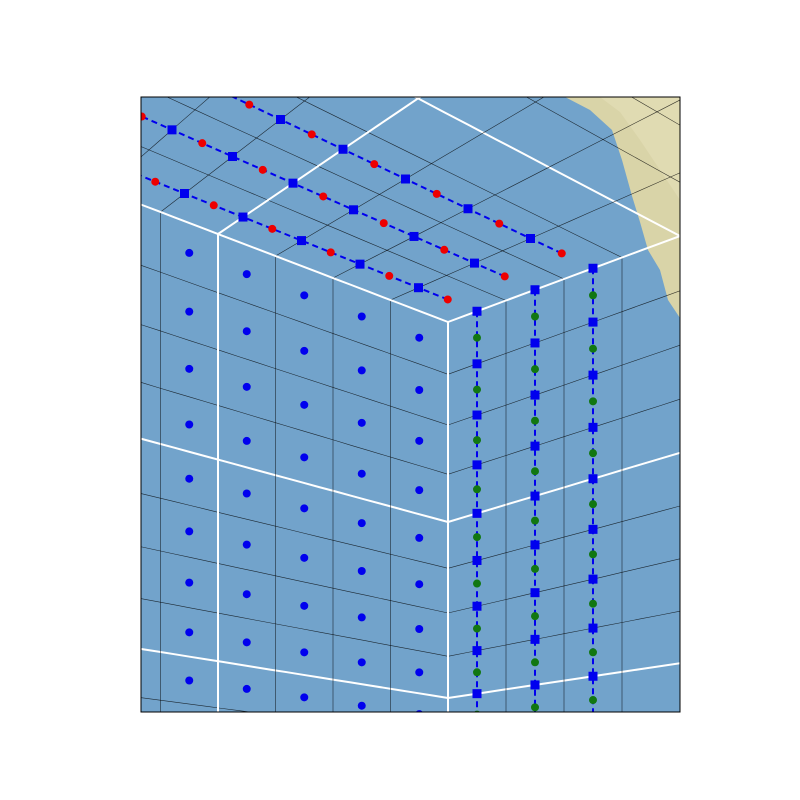 The height and width of the screenshot is (800, 800). What do you see at coordinates (640, 148) in the screenshot?
I see `land-highlight` at bounding box center [640, 148].